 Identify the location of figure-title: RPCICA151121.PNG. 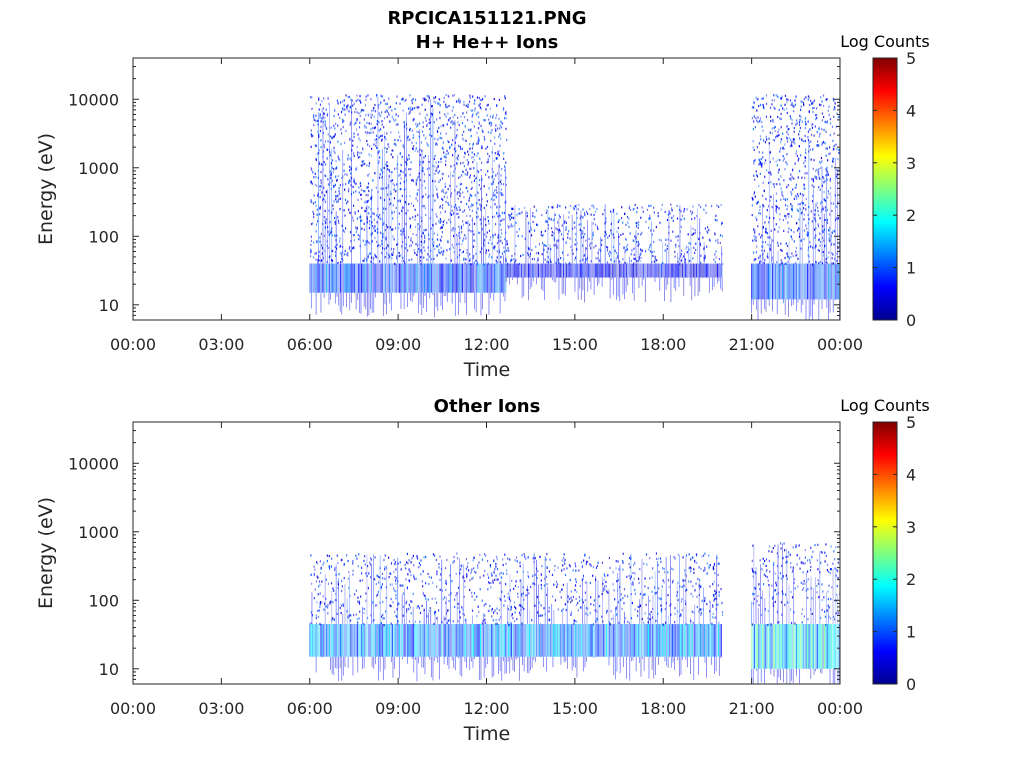
(486, 18).